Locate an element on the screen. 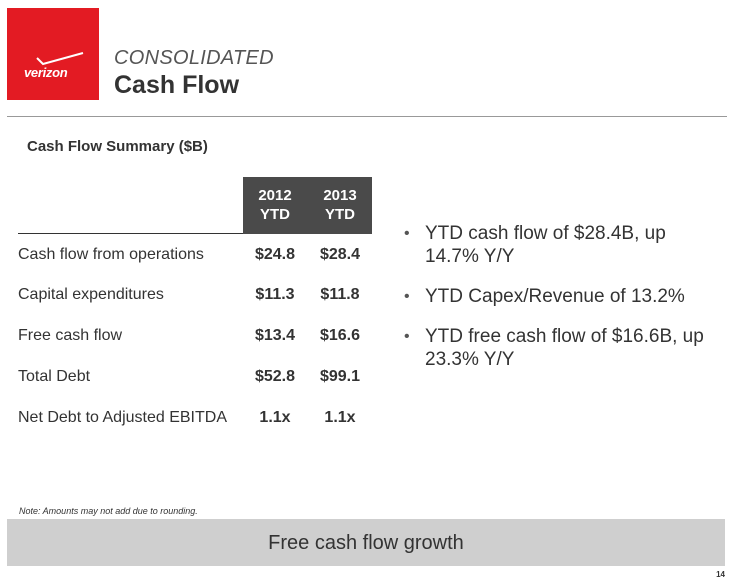 This screenshot has width=733, height=583. summary-title: Cash Flow Summary ($B) is located at coordinates (117, 146).